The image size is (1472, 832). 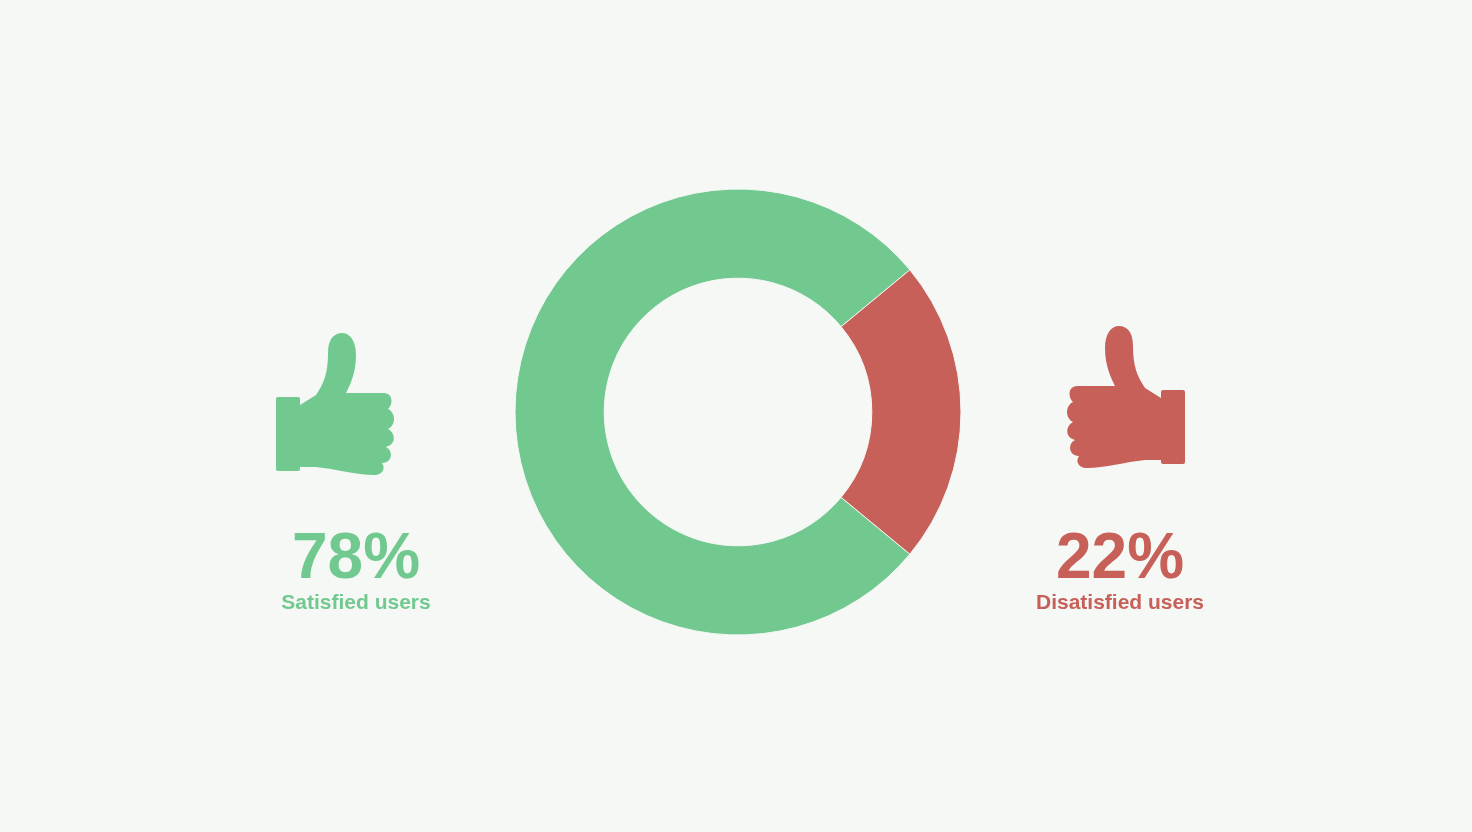 I want to click on slice-label: Satisfied users, so click(x=356, y=601).